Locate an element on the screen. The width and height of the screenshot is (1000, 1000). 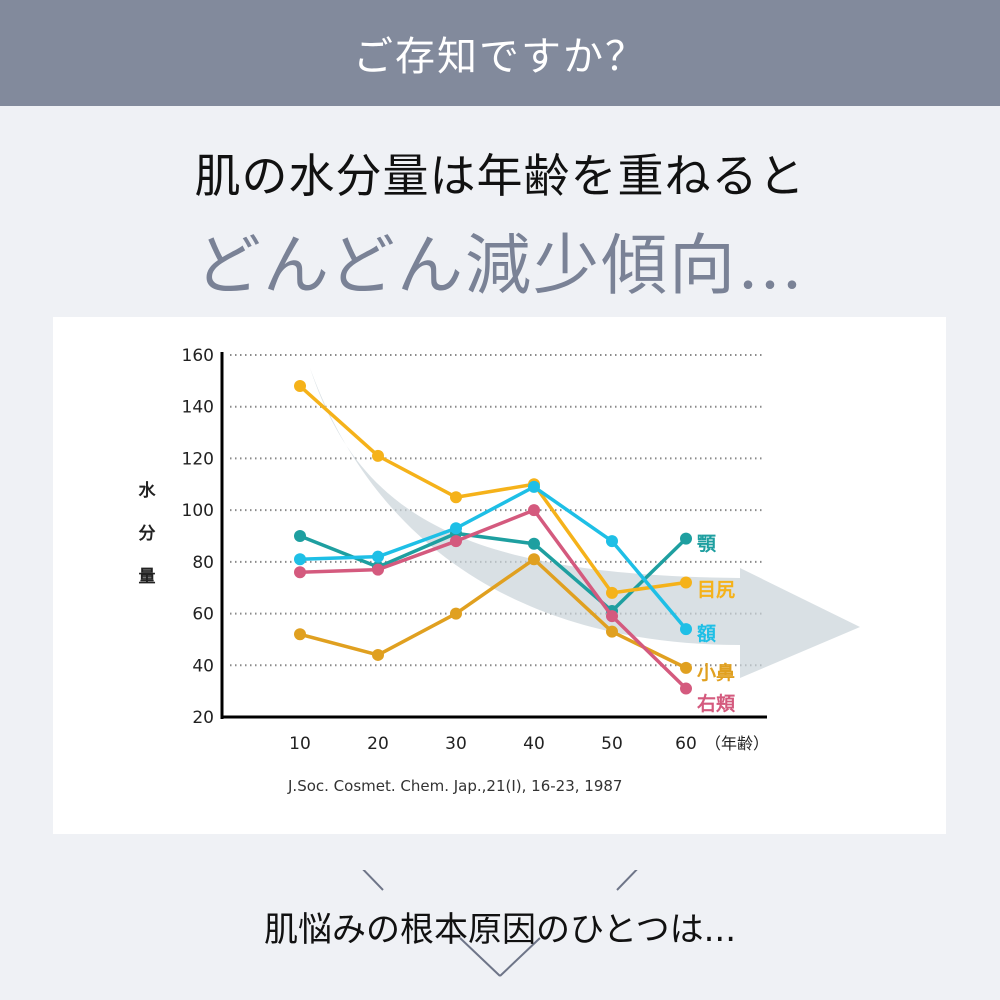
series-label: 顎 is located at coordinates (707, 544).